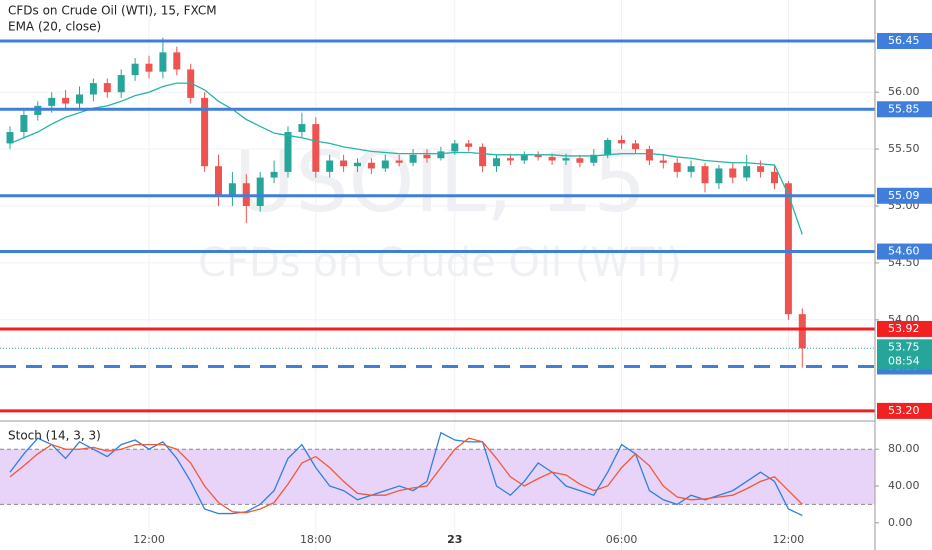 The width and height of the screenshot is (932, 550). I want to click on level-label: 53.20, so click(904, 410).